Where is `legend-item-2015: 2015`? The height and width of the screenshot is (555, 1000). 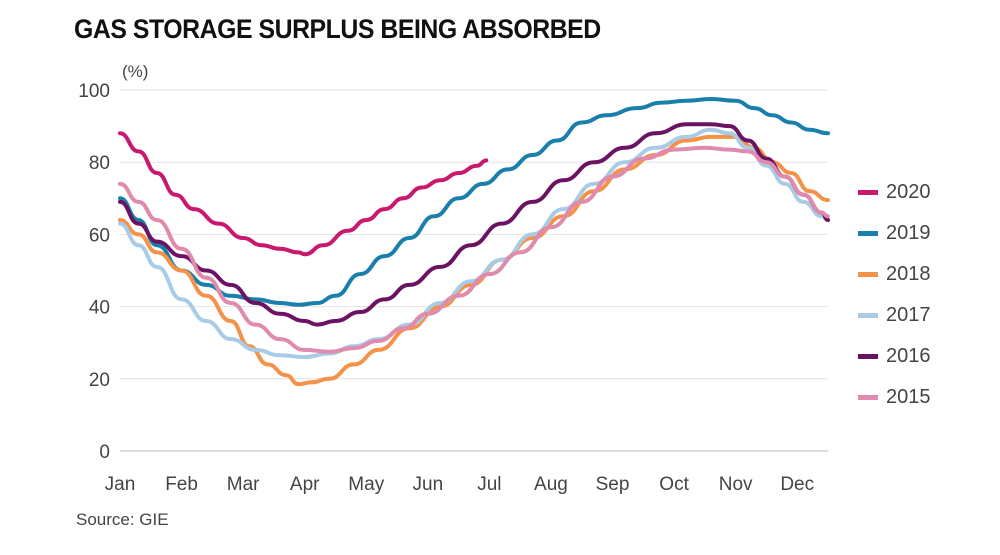 legend-item-2015: 2015 is located at coordinates (894, 397).